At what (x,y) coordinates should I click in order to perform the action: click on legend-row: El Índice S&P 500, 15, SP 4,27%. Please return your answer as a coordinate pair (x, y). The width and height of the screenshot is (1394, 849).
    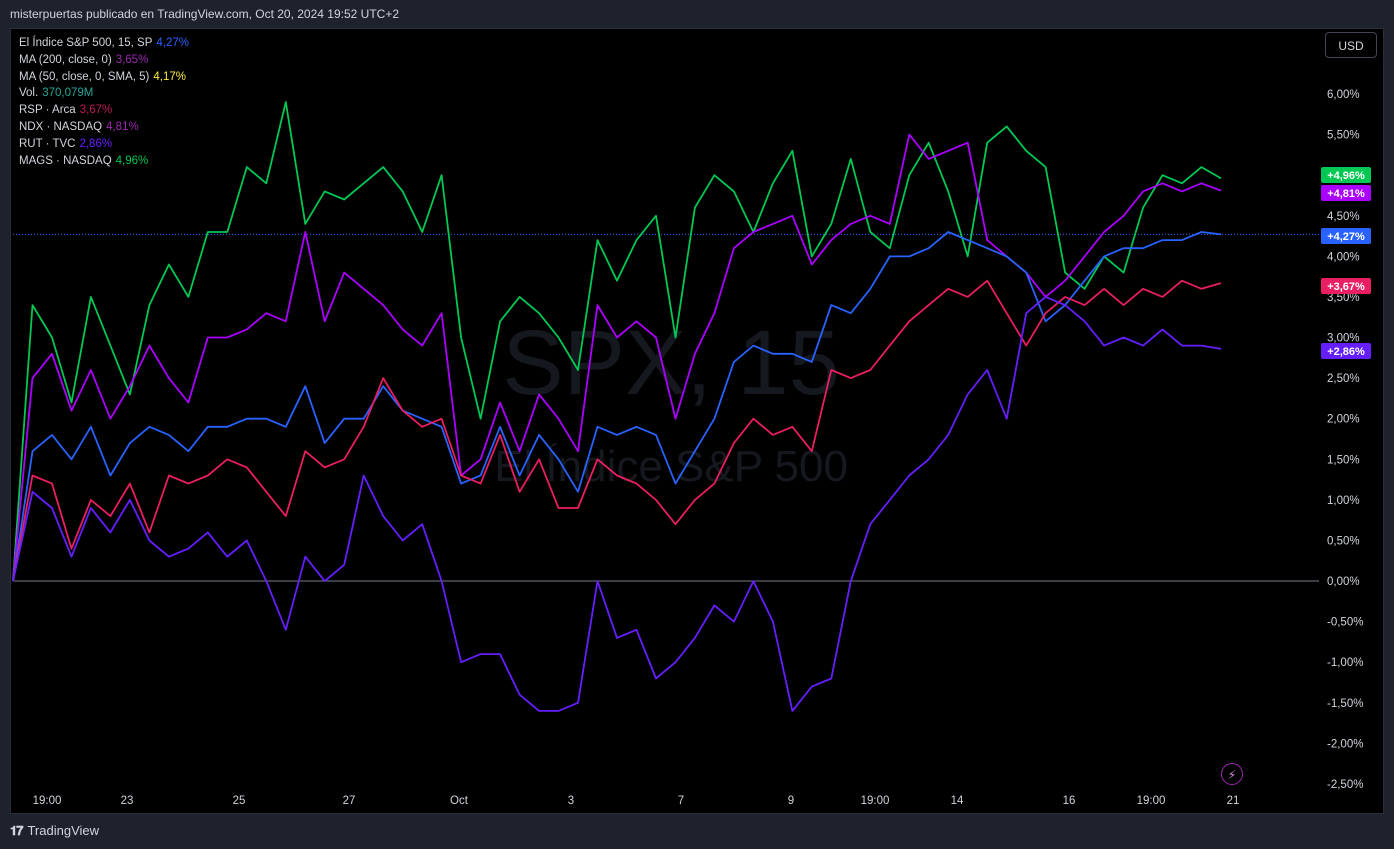
    Looking at the image, I should click on (104, 43).